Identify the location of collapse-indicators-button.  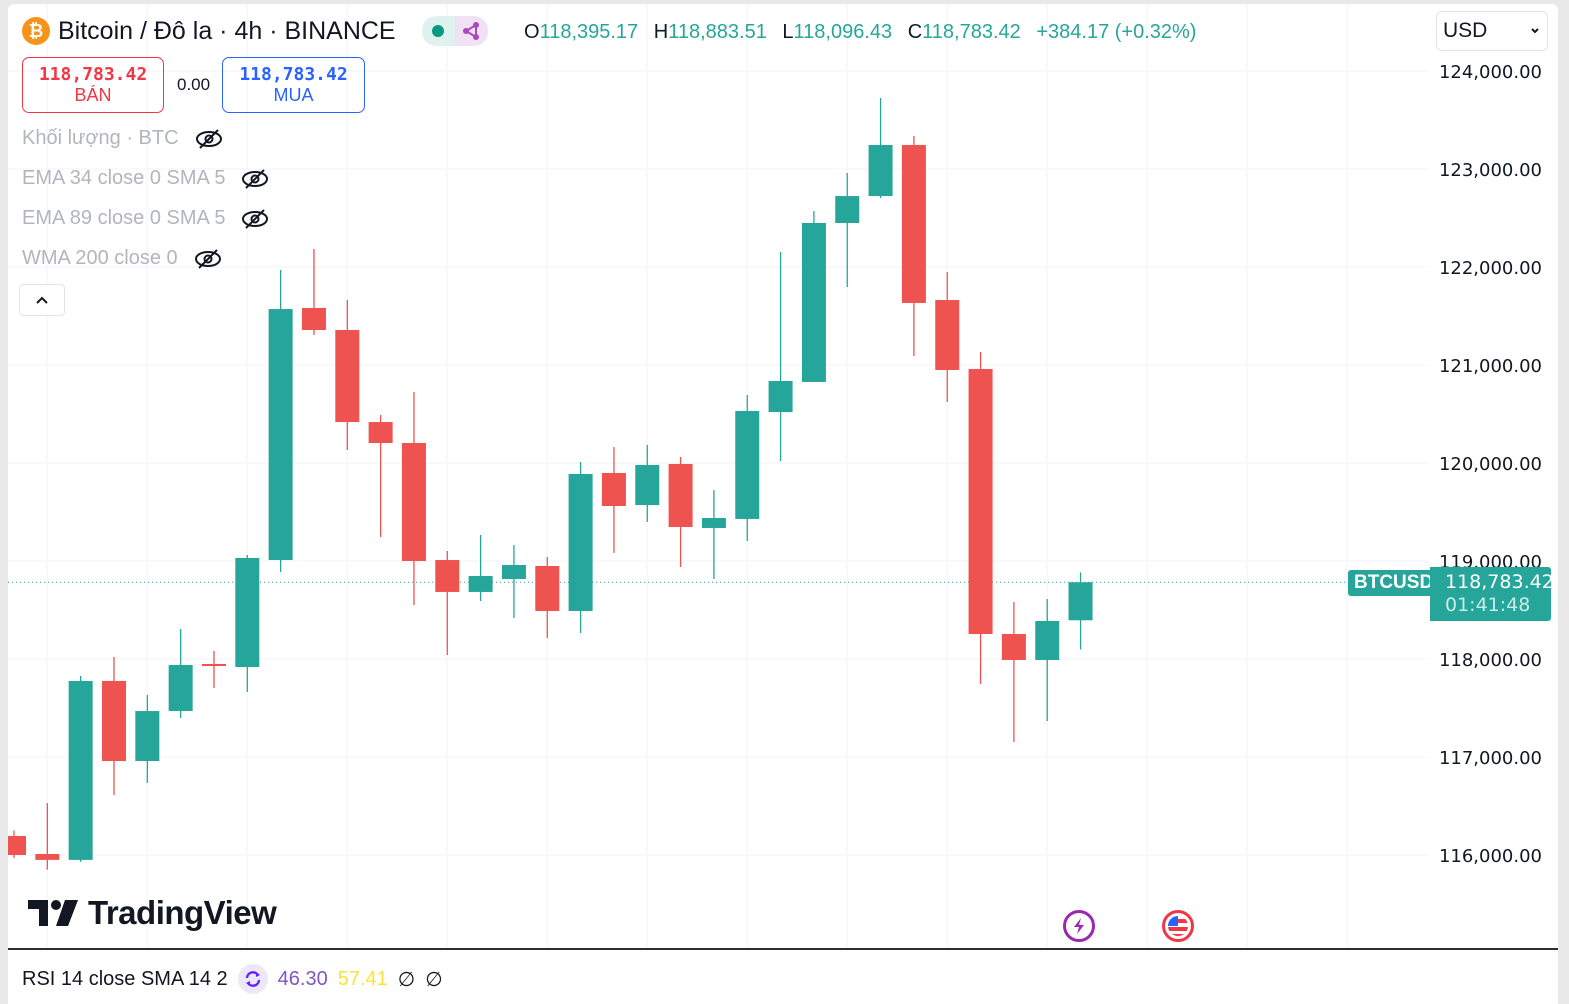
(42, 300).